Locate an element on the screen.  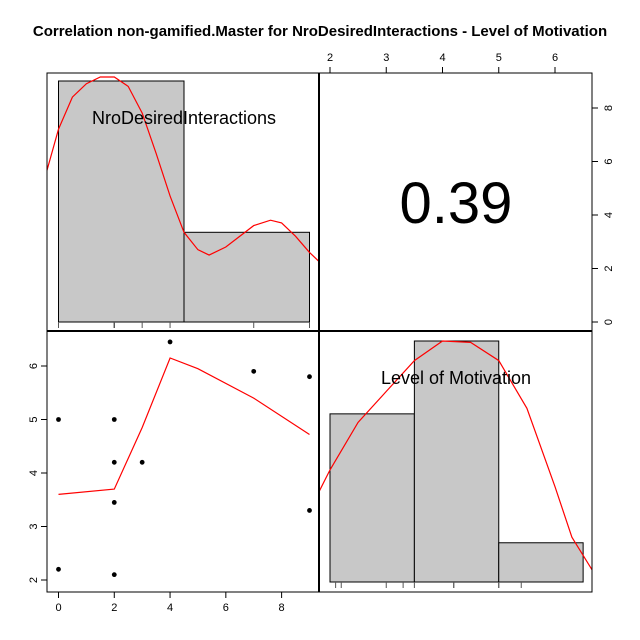
correlation-value: 0.39 is located at coordinates (456, 203).